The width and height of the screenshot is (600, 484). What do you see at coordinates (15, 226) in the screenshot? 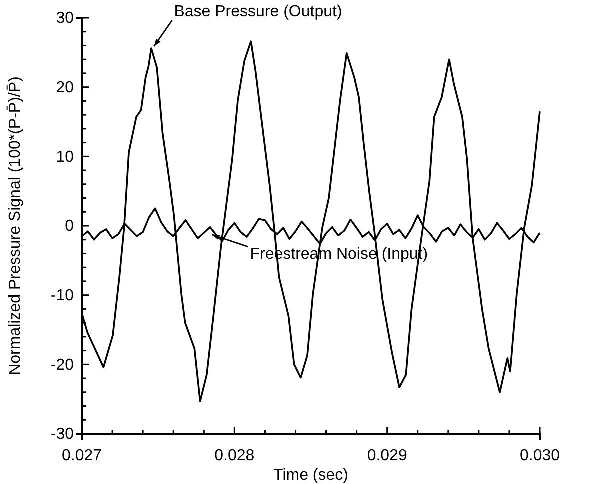
I see `y-axis-title: Normalized Pressure Signal (100*(P-P̄)/P̄)` at bounding box center [15, 226].